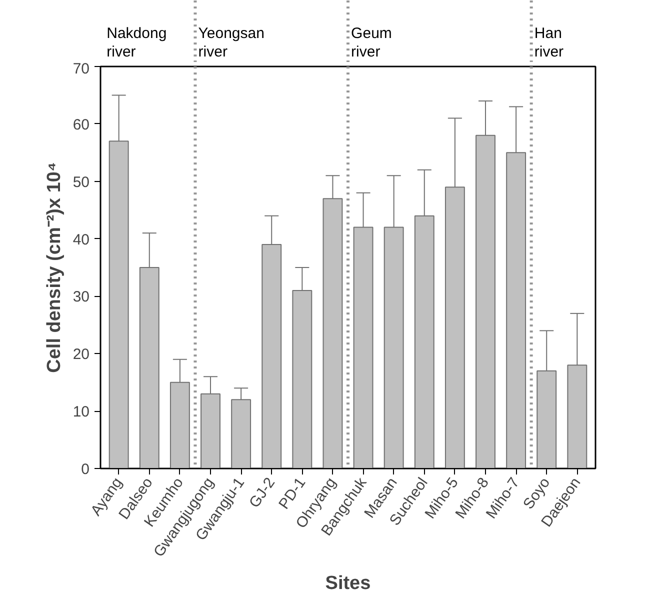  What do you see at coordinates (371, 42) in the screenshot?
I see `text: Geum river` at bounding box center [371, 42].